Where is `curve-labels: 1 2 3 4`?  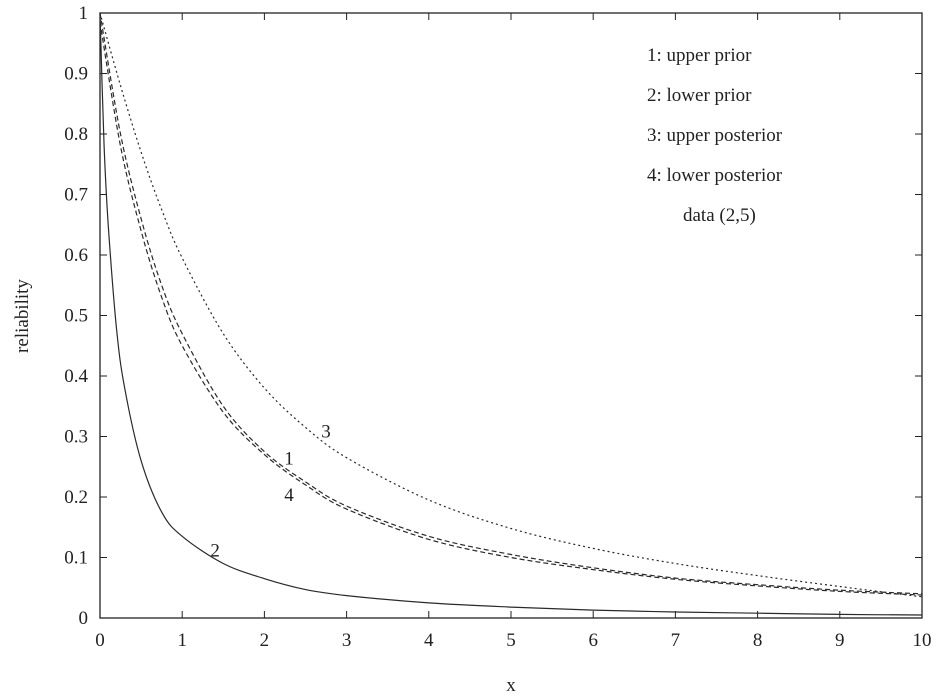 curve-labels: 1 2 3 4 is located at coordinates (270, 491).